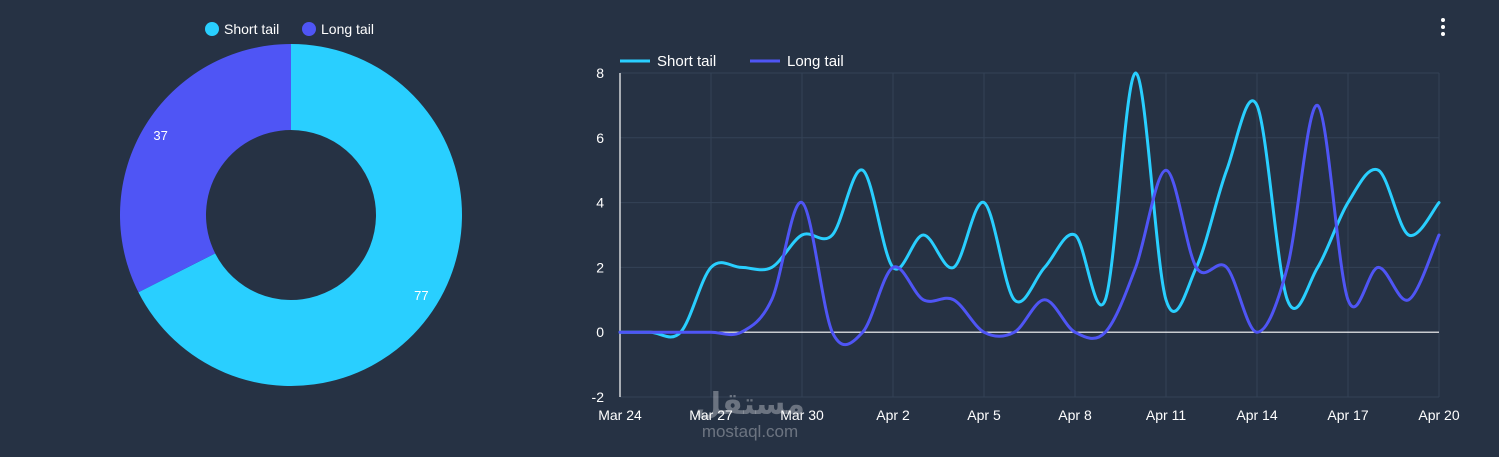 The image size is (1499, 457). I want to click on more-vertical-icon, so click(1443, 27).